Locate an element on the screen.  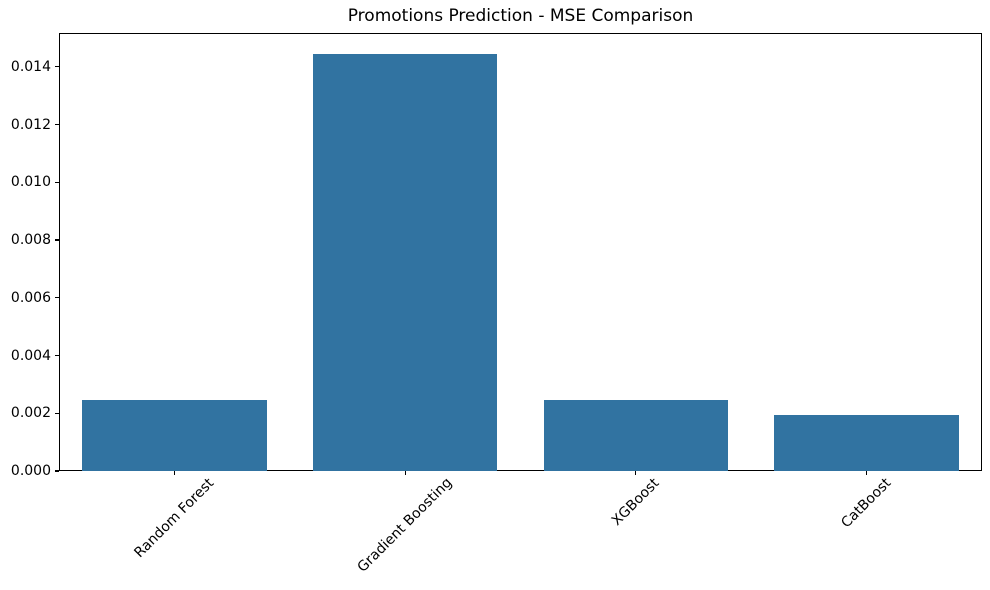
y-tick-label: 0.014 is located at coordinates (30, 66).